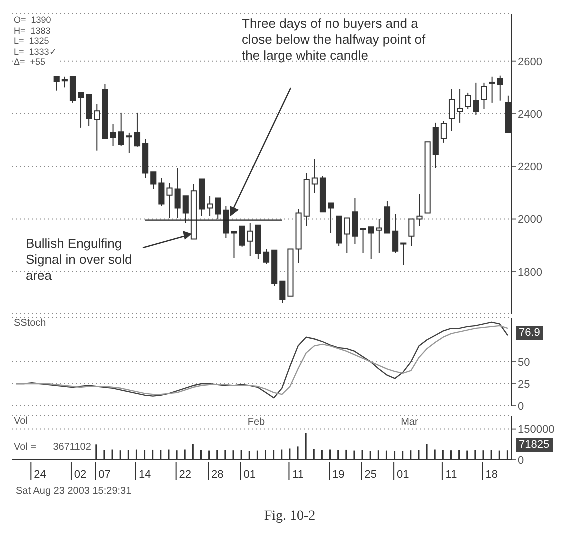 The height and width of the screenshot is (542, 580). I want to click on annotation: Vol, so click(21, 421).